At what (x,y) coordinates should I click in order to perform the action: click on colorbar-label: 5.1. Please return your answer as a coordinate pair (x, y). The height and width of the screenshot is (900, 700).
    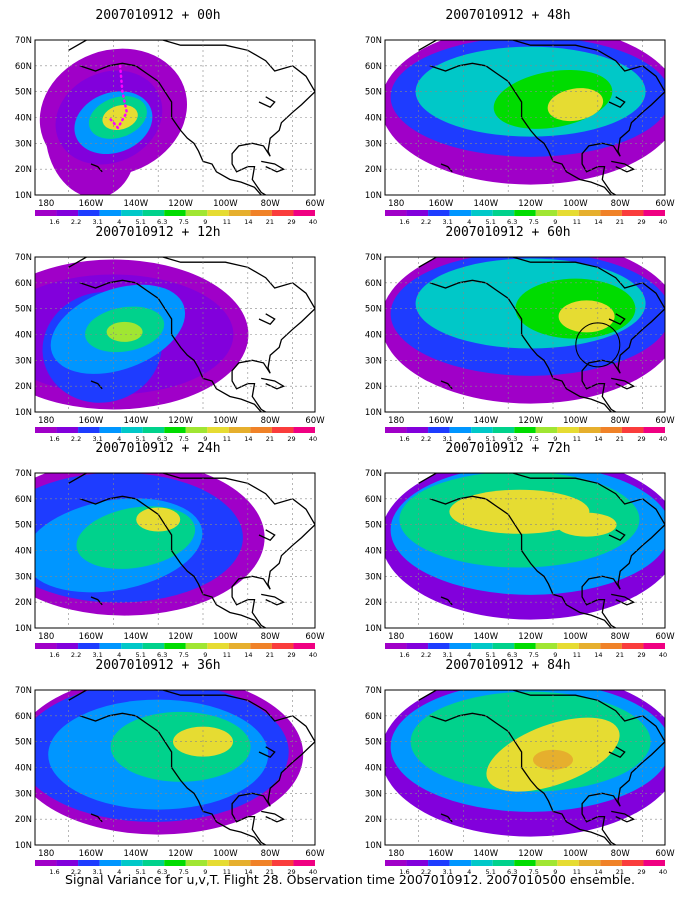
    Looking at the image, I should click on (141, 439).